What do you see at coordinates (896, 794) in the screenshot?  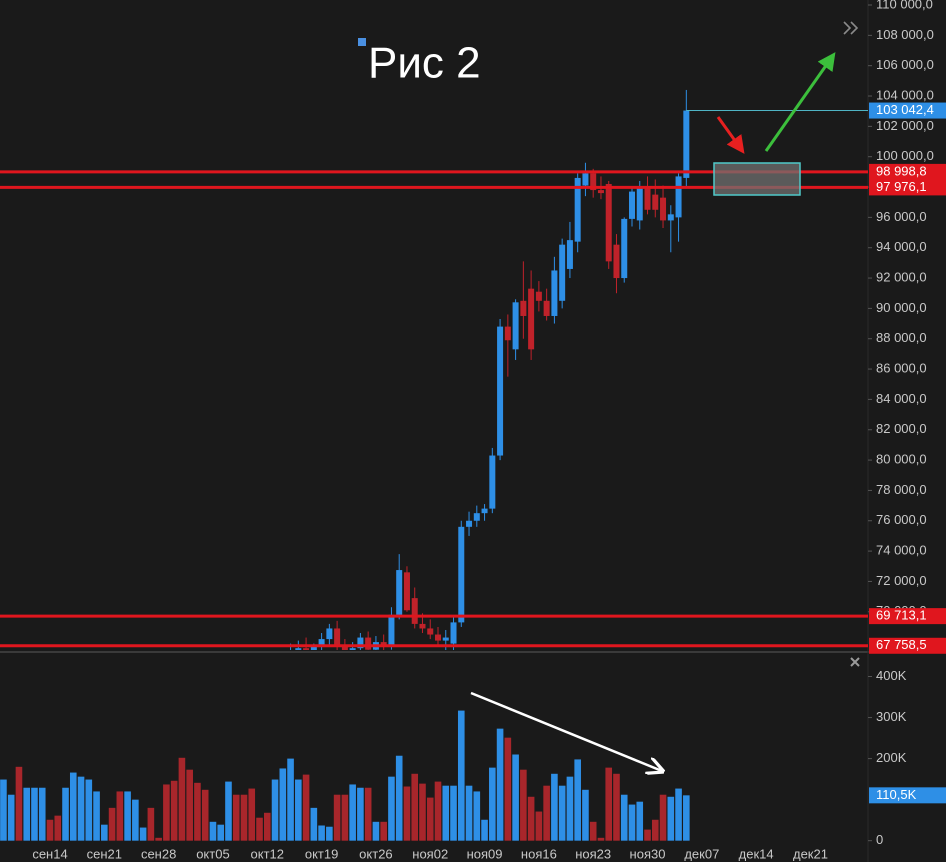 I see `volume-last-label: 110,5K` at bounding box center [896, 794].